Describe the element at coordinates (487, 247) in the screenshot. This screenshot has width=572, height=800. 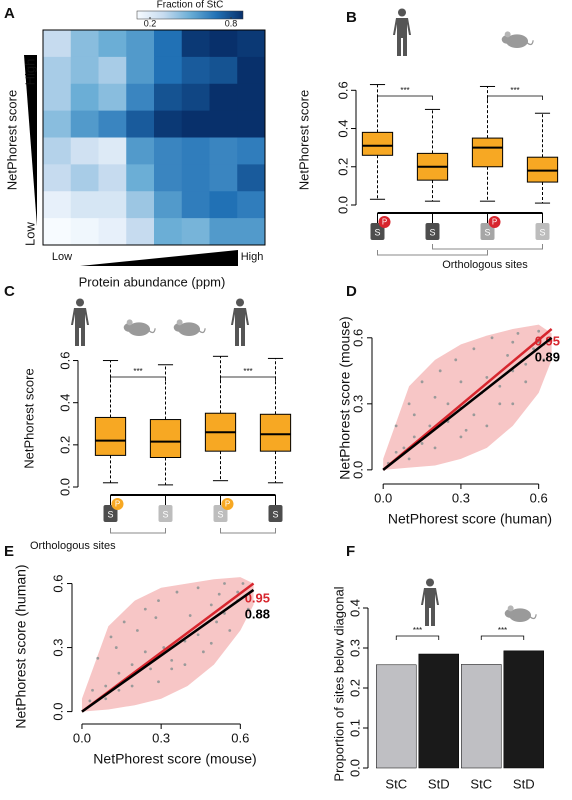
I see `ortholog-bracket` at that location.